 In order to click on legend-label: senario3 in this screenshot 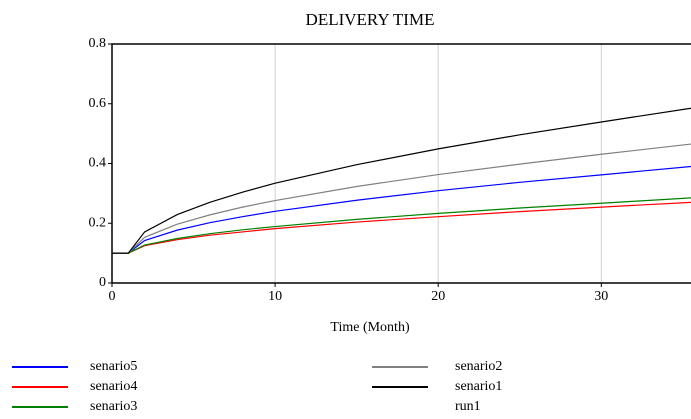, I will do `click(113, 406)`.